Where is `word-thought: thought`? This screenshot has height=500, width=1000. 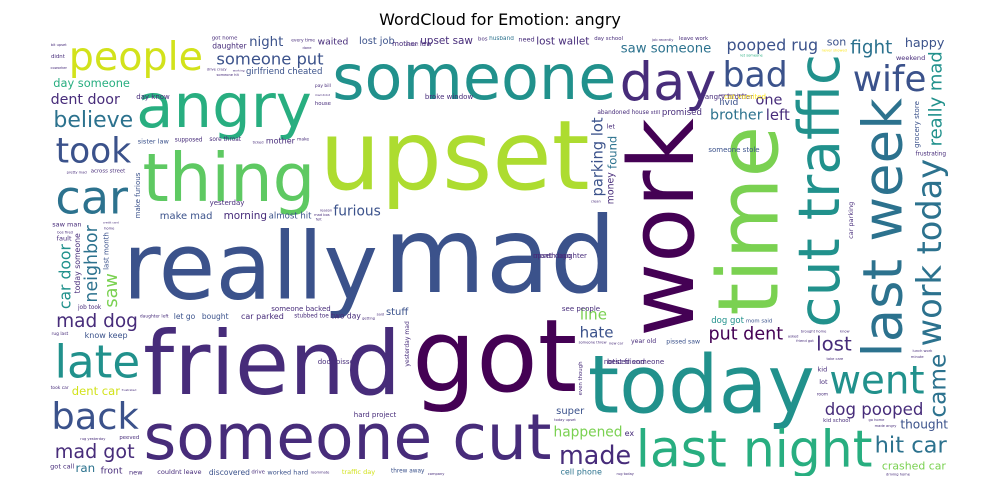 word-thought: thought is located at coordinates (924, 425).